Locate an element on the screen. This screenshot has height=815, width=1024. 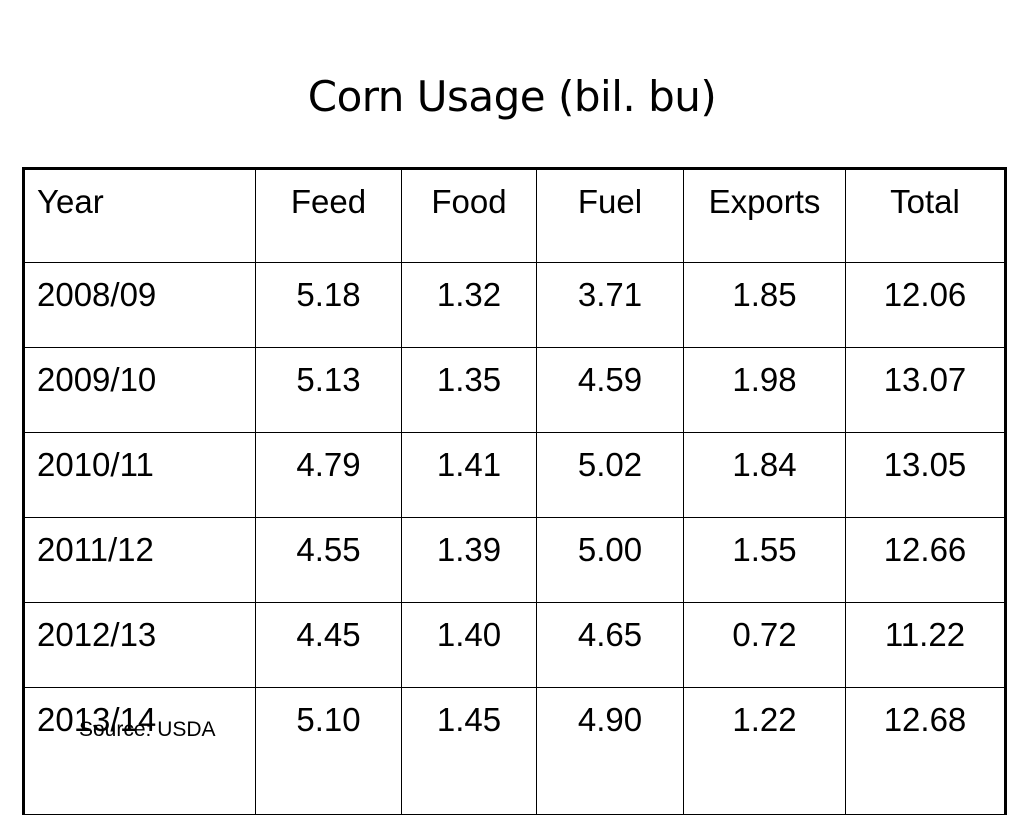
cell-year: 2009/10 is located at coordinates (140, 390).